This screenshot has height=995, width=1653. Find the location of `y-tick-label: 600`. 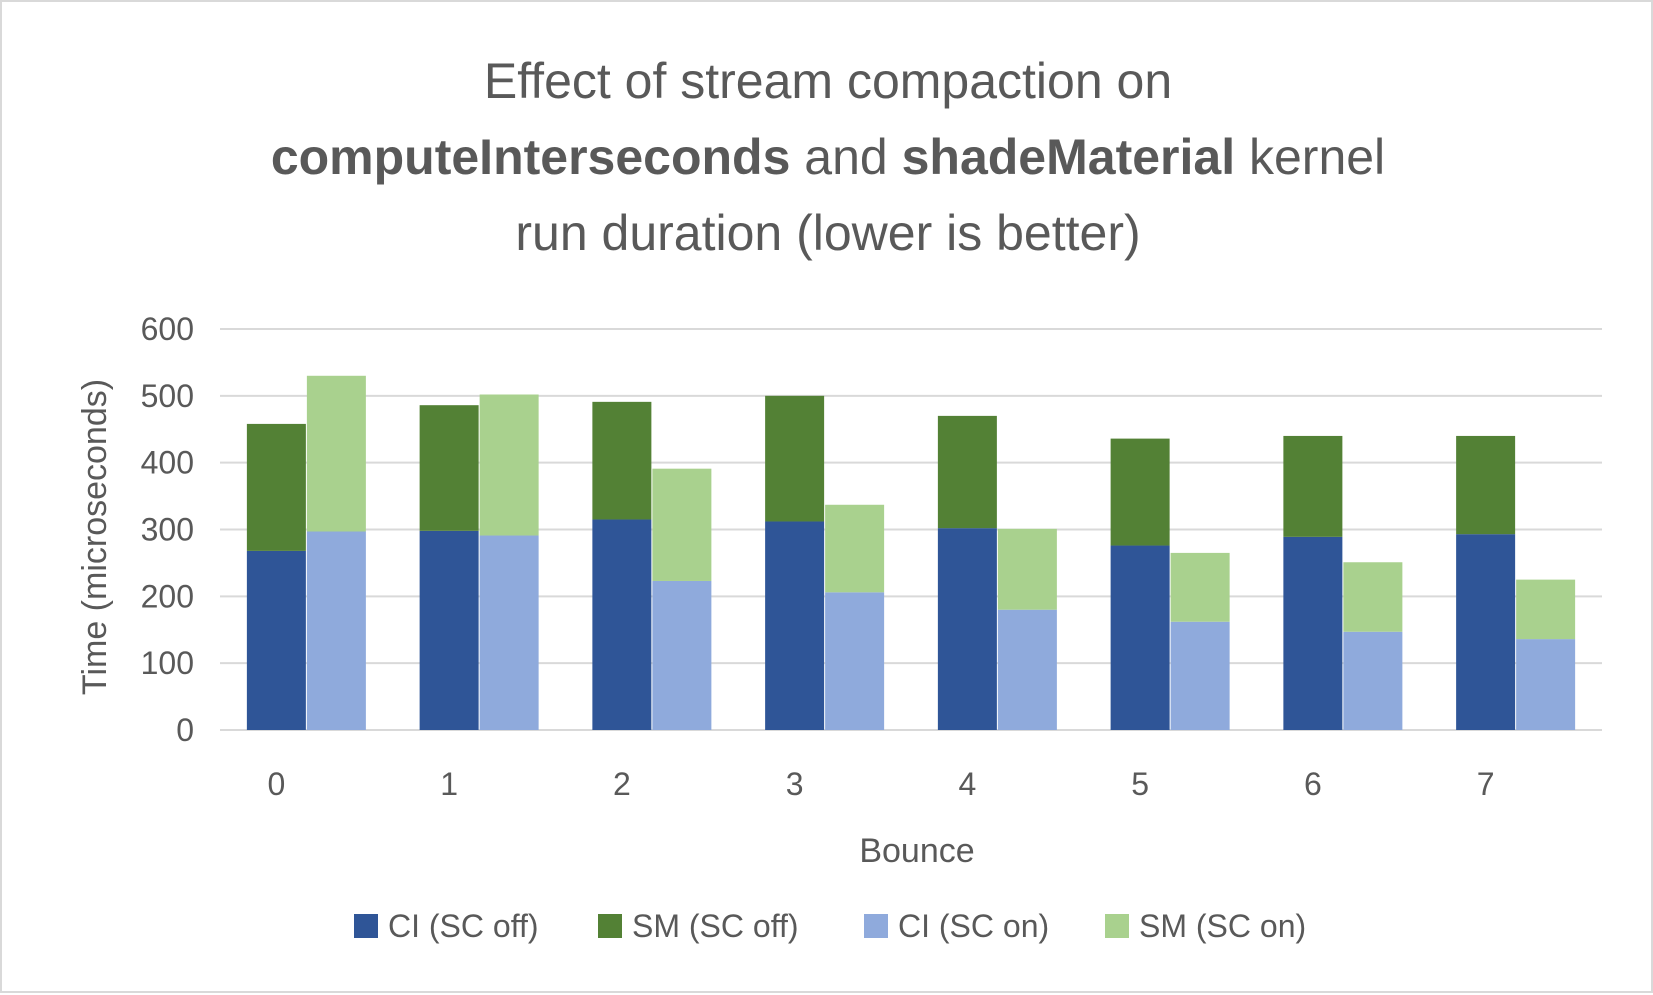

y-tick-label: 600 is located at coordinates (167, 329).